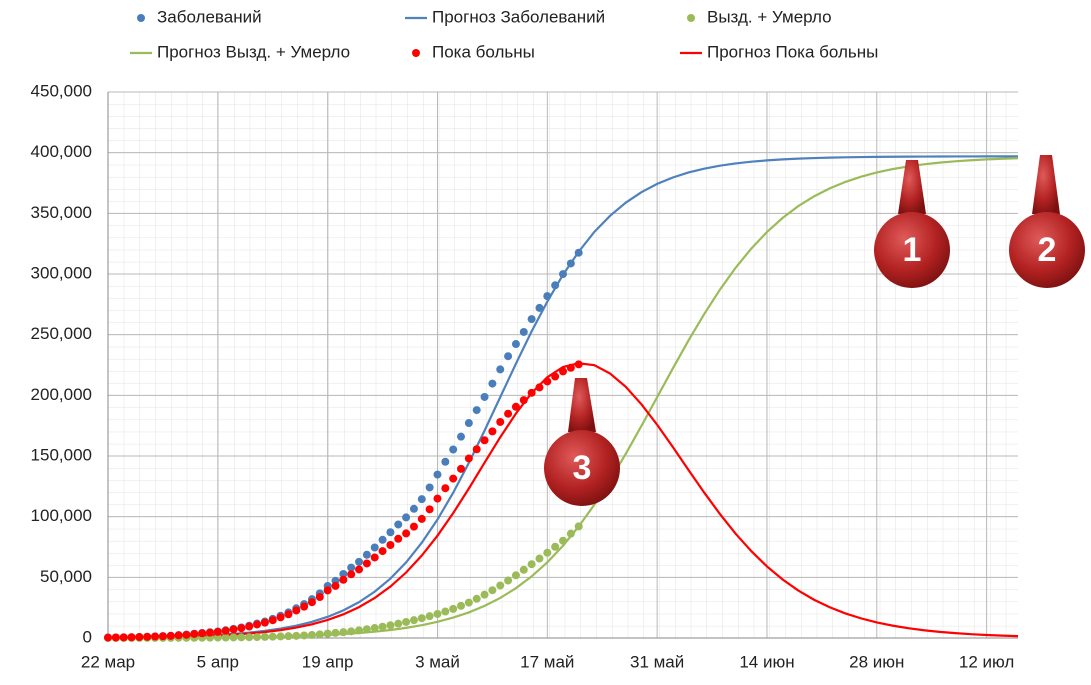 Image resolution: width=1091 pixels, height=685 pixels. What do you see at coordinates (792, 51) in the screenshot?
I see `legend-label: Прогноз Пока больны` at bounding box center [792, 51].